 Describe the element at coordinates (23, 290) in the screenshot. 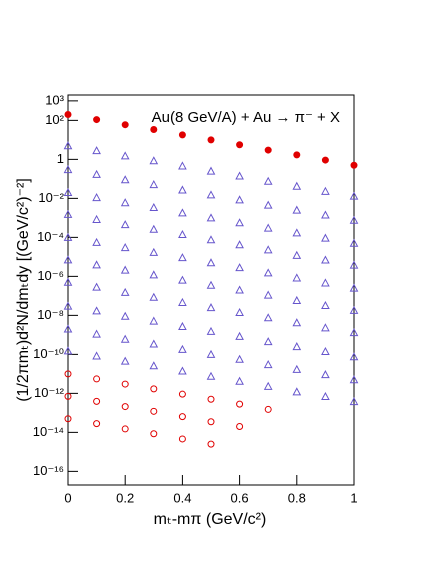

I see `y-axis-label: (1/2πmₜ)d²N/dmₜdy [(GeV/c²)⁻²]` at that location.